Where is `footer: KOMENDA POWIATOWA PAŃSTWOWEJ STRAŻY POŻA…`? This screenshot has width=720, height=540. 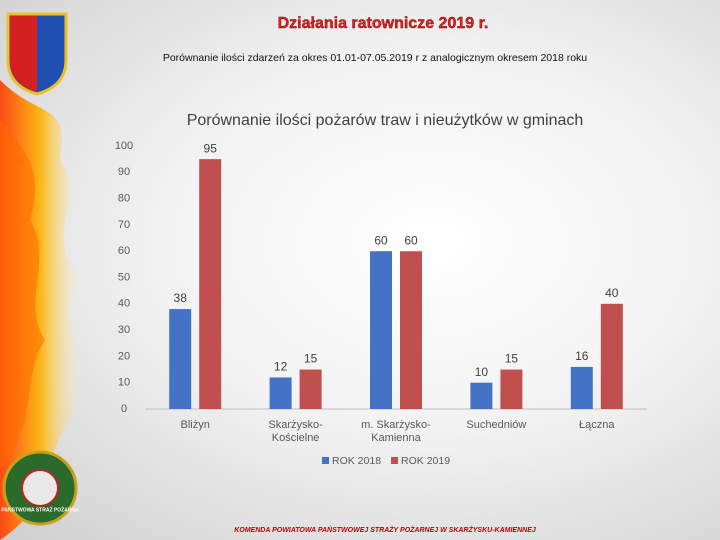 footer: KOMENDA POWIATOWA PAŃSTWOWEJ STRAŻY POŻA… is located at coordinates (385, 529).